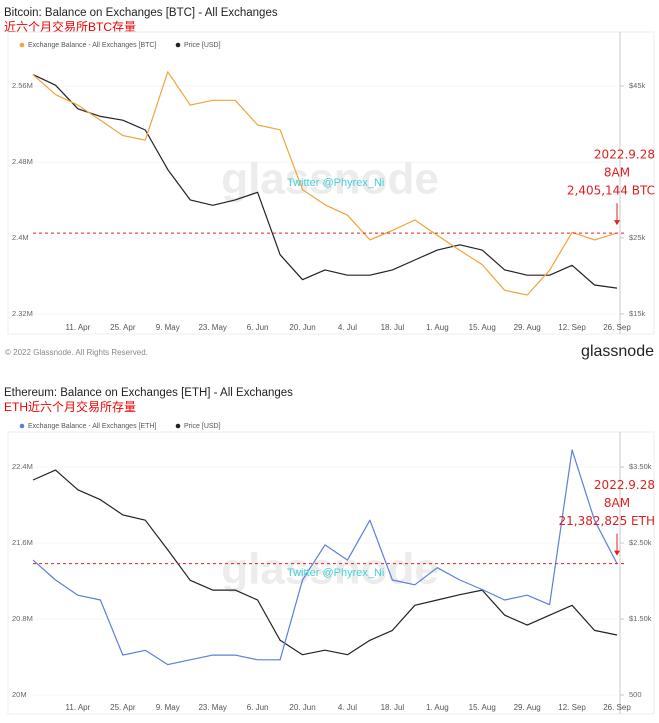 This screenshot has width=659, height=723. Describe the element at coordinates (70, 406) in the screenshot. I see `chart-subtitle: ETH近六个月交易所存量` at that location.